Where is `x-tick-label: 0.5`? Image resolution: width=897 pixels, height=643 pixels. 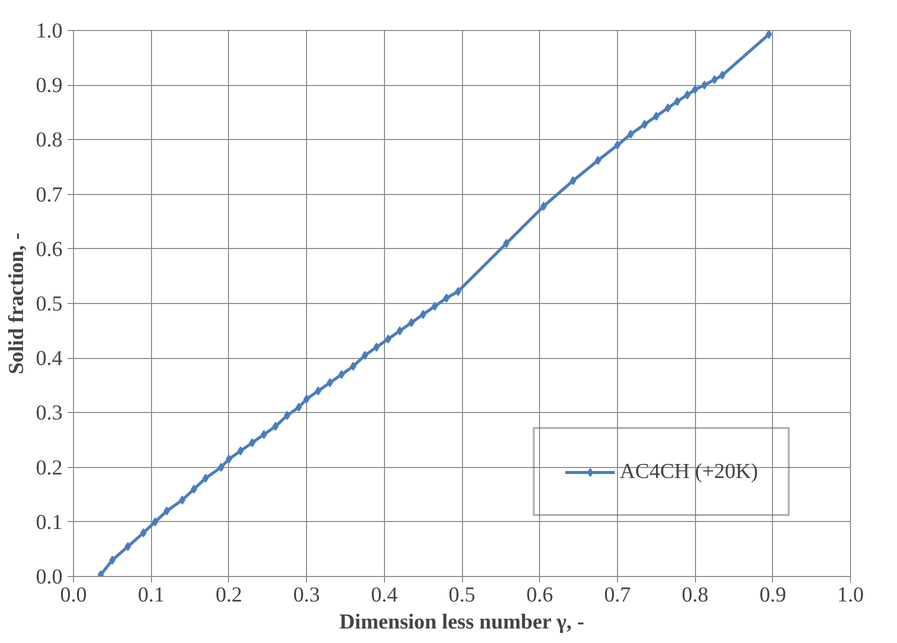
x-tick-label: 0.5 is located at coordinates (462, 594).